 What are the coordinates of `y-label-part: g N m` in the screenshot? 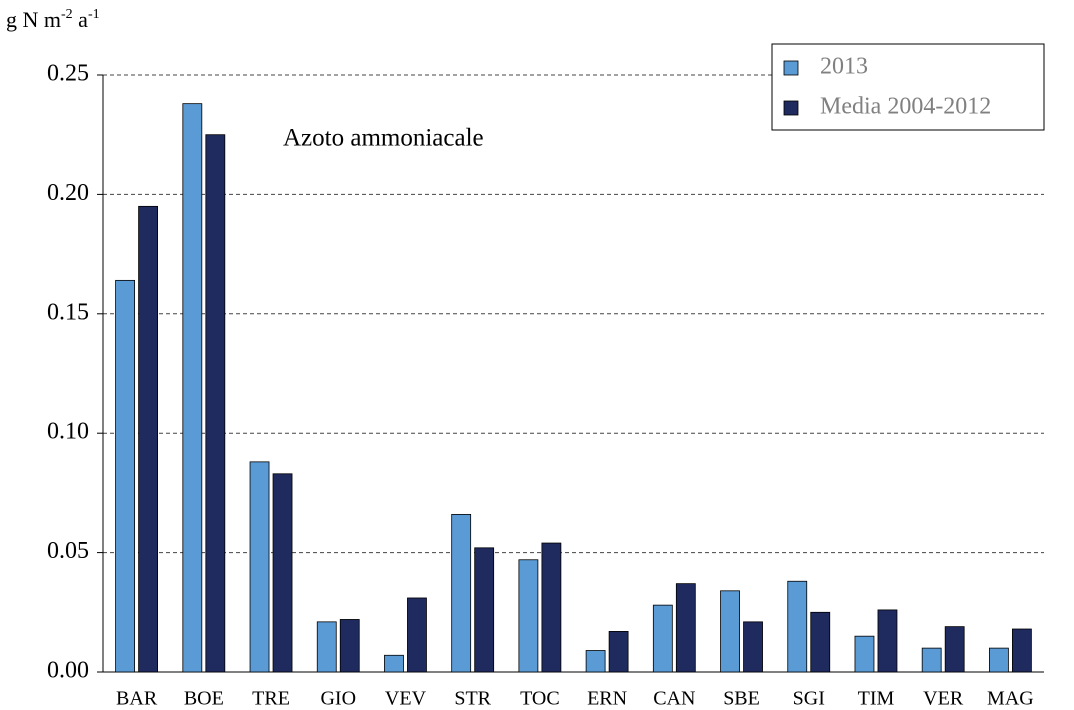 It's located at (33, 19).